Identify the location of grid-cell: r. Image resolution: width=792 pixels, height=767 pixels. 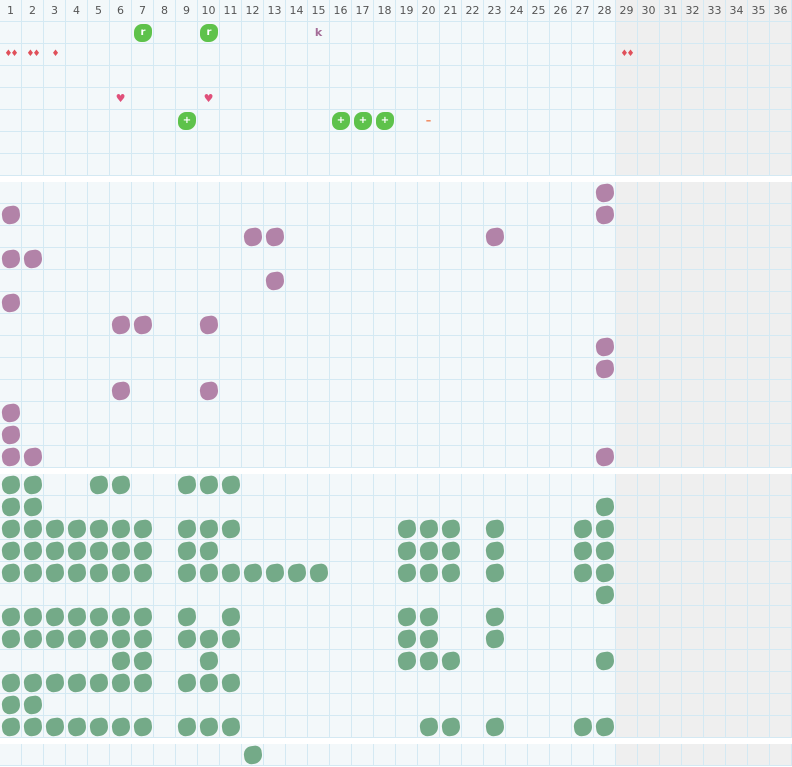
(143, 33).